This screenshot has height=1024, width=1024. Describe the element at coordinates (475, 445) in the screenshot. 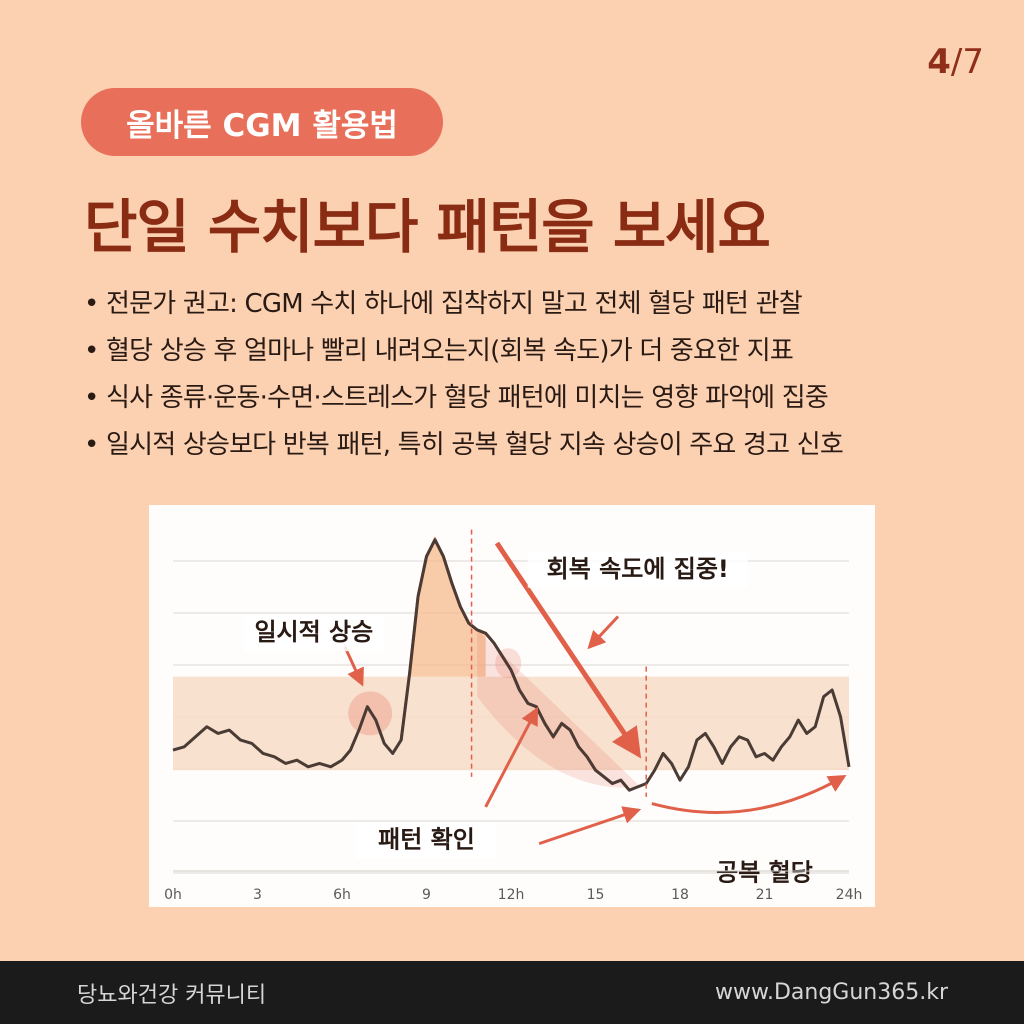

I see `bullet-text: 일시적 상승보다 반복 패턴, 특히 공복 혈당 지속 상승이 주요 경고 신호` at that location.